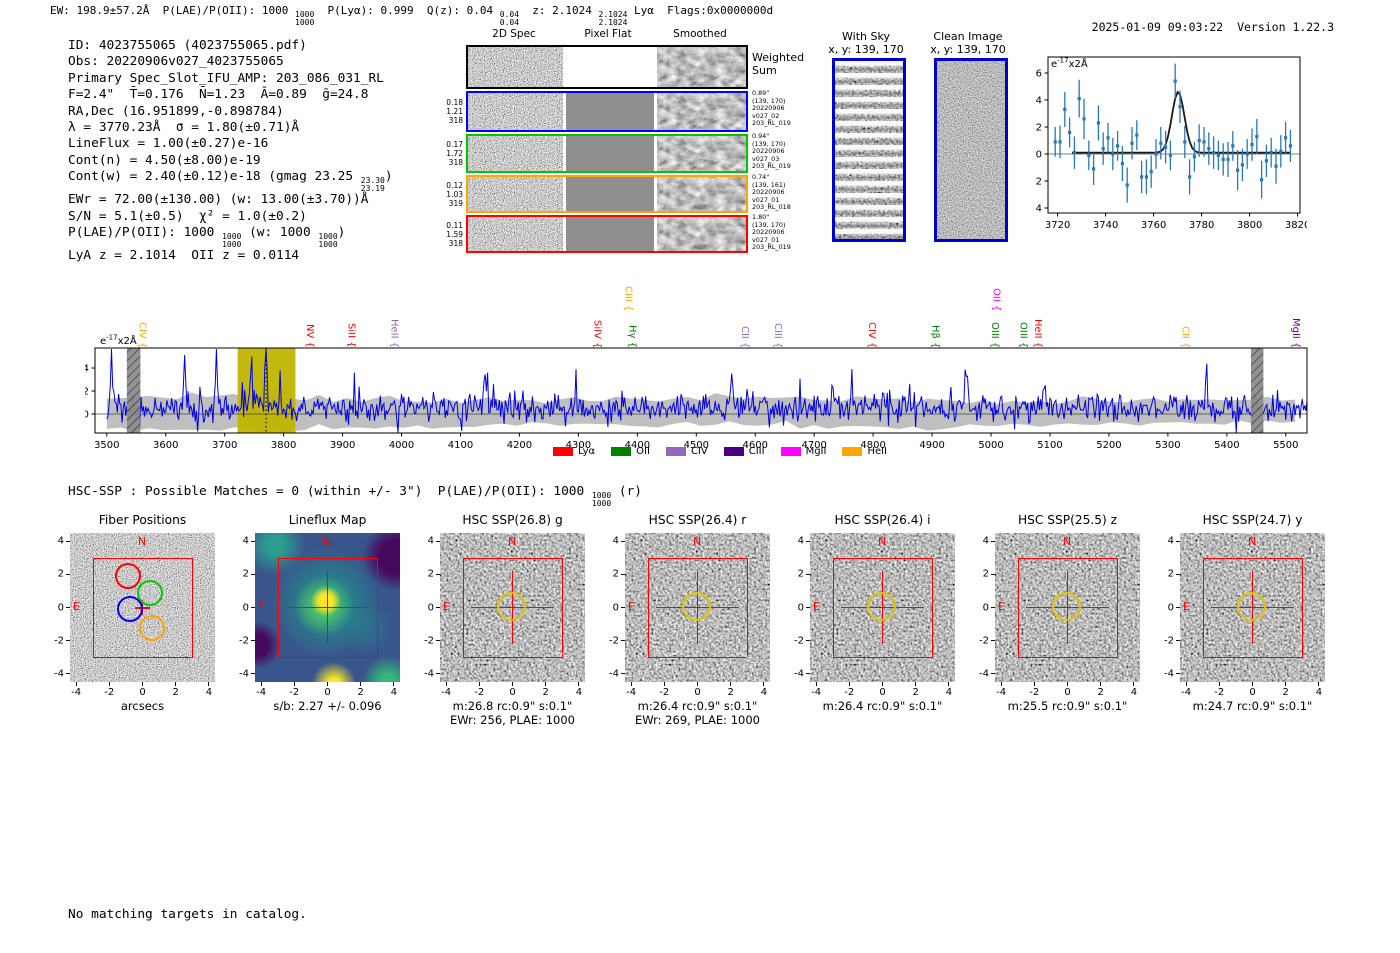 The image size is (1400, 953). Describe the element at coordinates (700, 34) in the screenshot. I see `spec2d-col-header-smoothed: Smoothed` at that location.